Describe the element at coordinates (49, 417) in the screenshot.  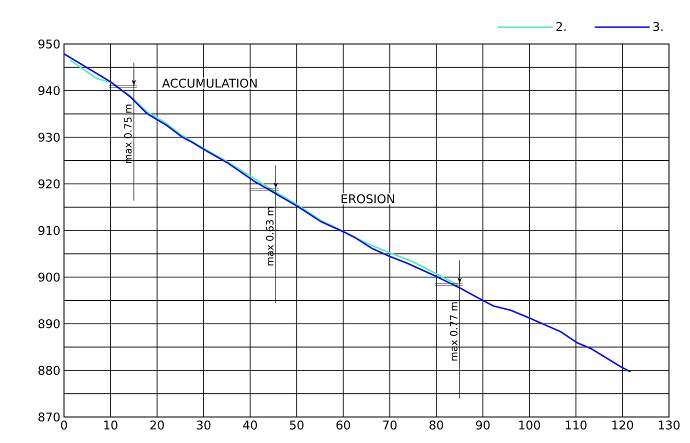
I see `y-tick-label: 870` at that location.